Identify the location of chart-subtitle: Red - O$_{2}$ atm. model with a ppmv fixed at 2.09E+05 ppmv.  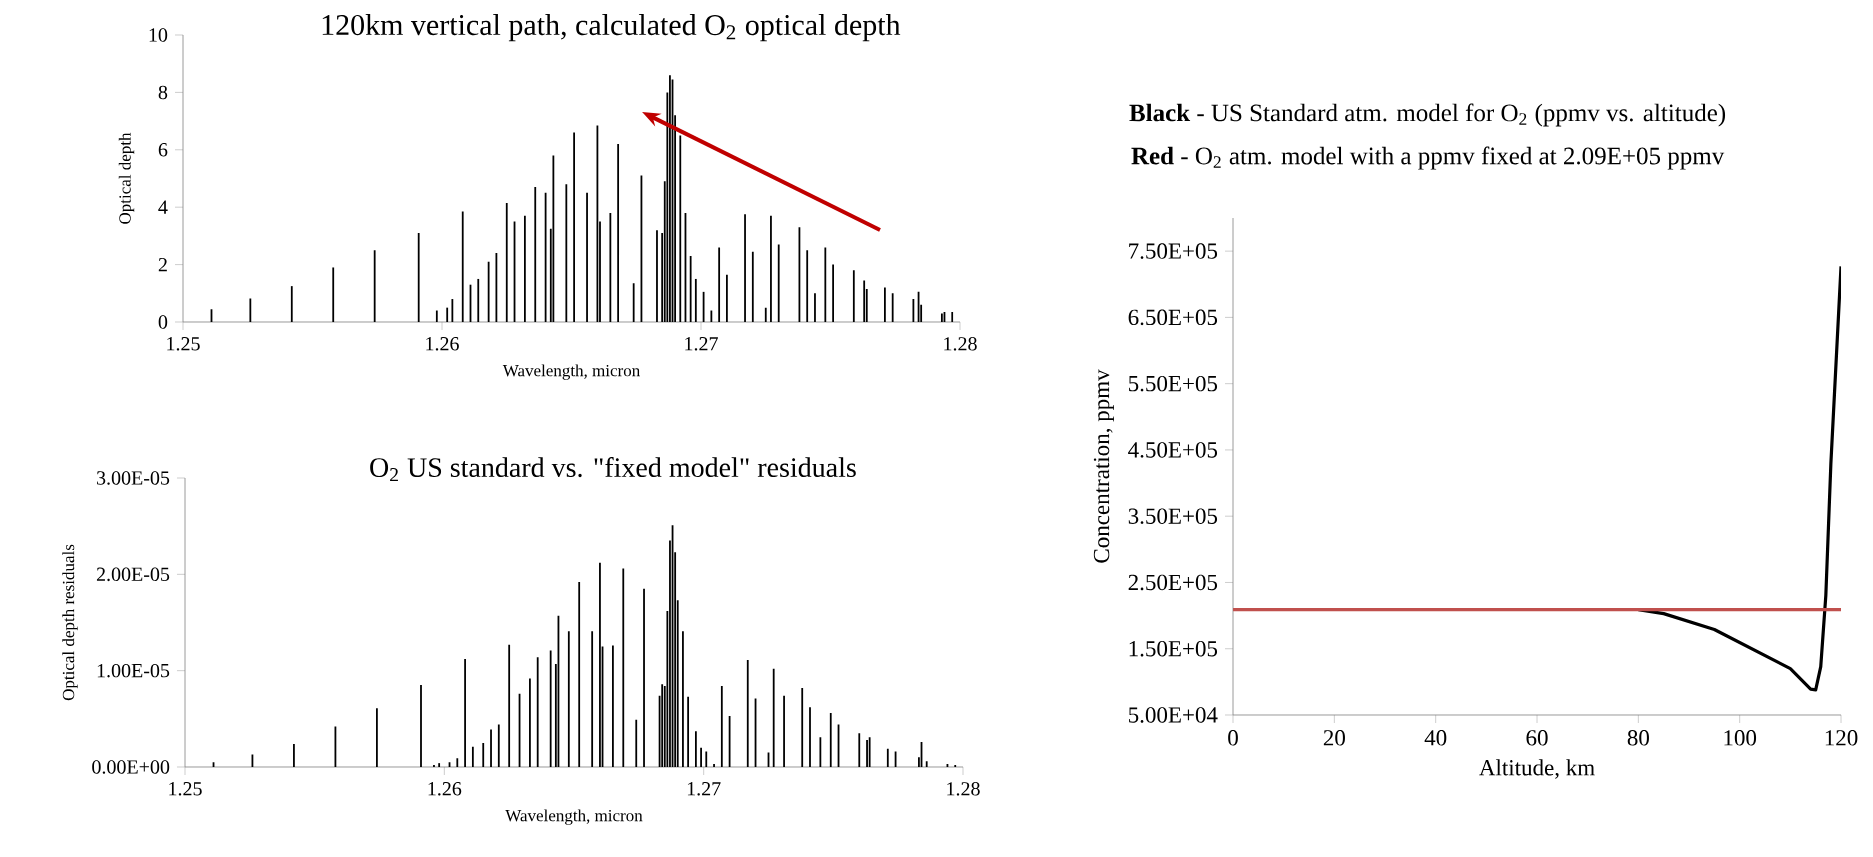
(1428, 158).